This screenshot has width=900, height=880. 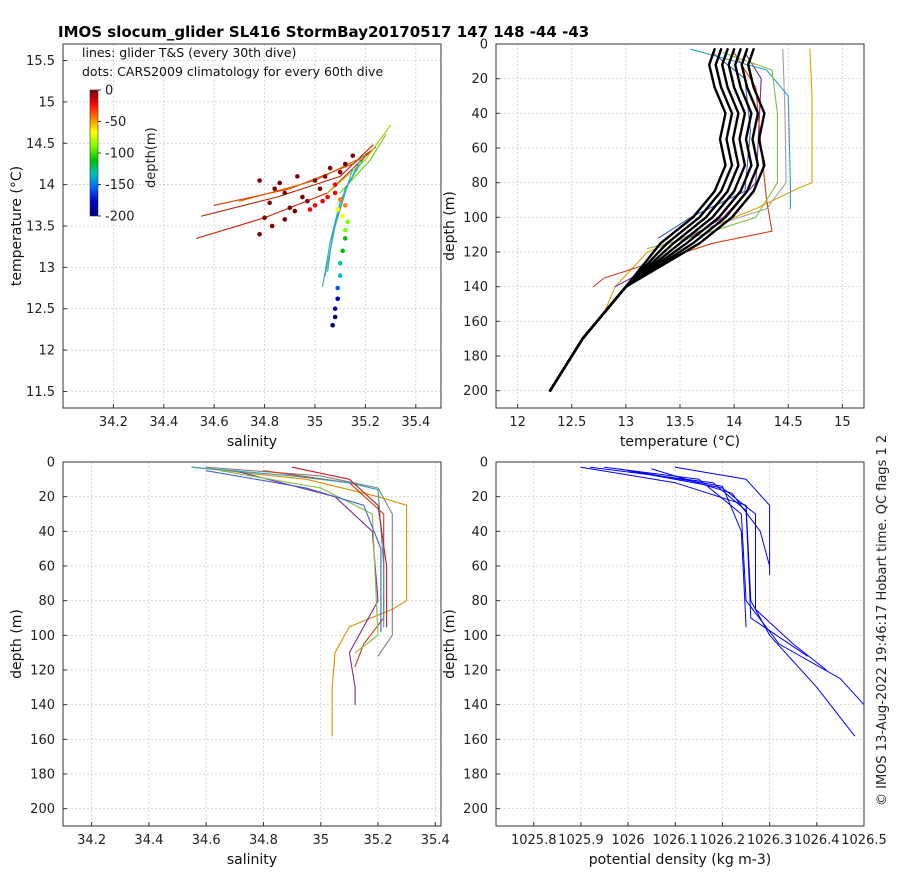 I want to click on colorbar-tick-label: -100, so click(x=120, y=154).